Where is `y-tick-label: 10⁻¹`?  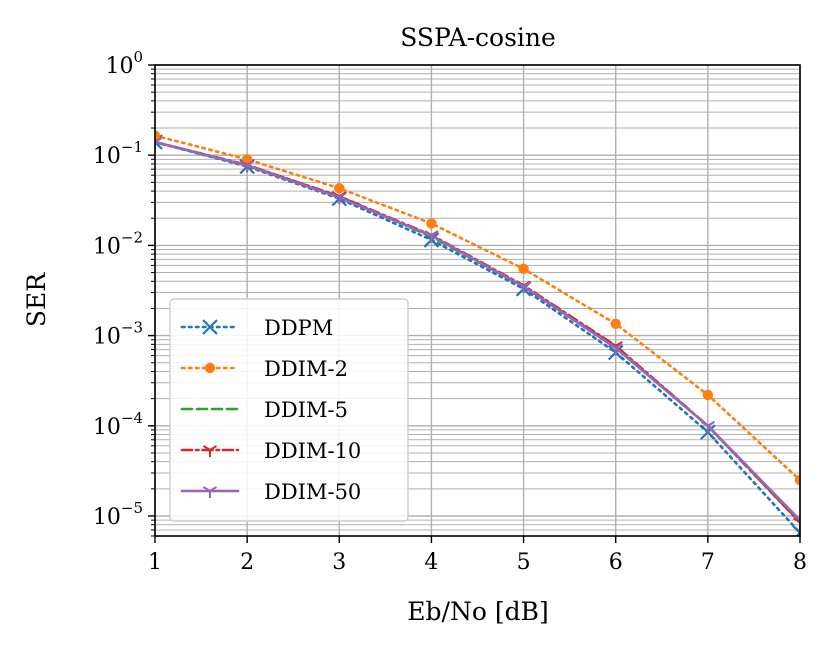 y-tick-label: 10⁻¹ is located at coordinates (118, 153).